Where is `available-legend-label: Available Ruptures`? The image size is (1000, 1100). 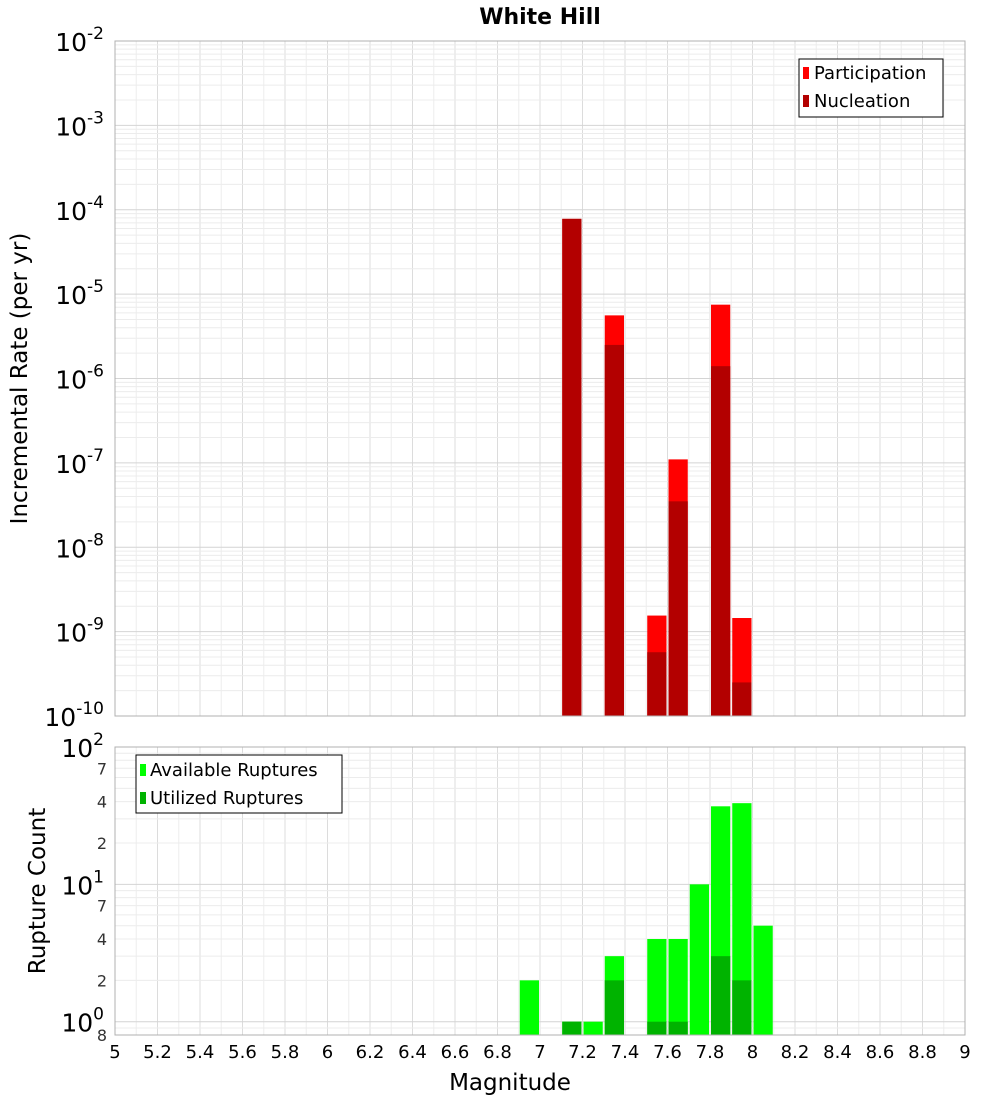 available-legend-label: Available Ruptures is located at coordinates (234, 770).